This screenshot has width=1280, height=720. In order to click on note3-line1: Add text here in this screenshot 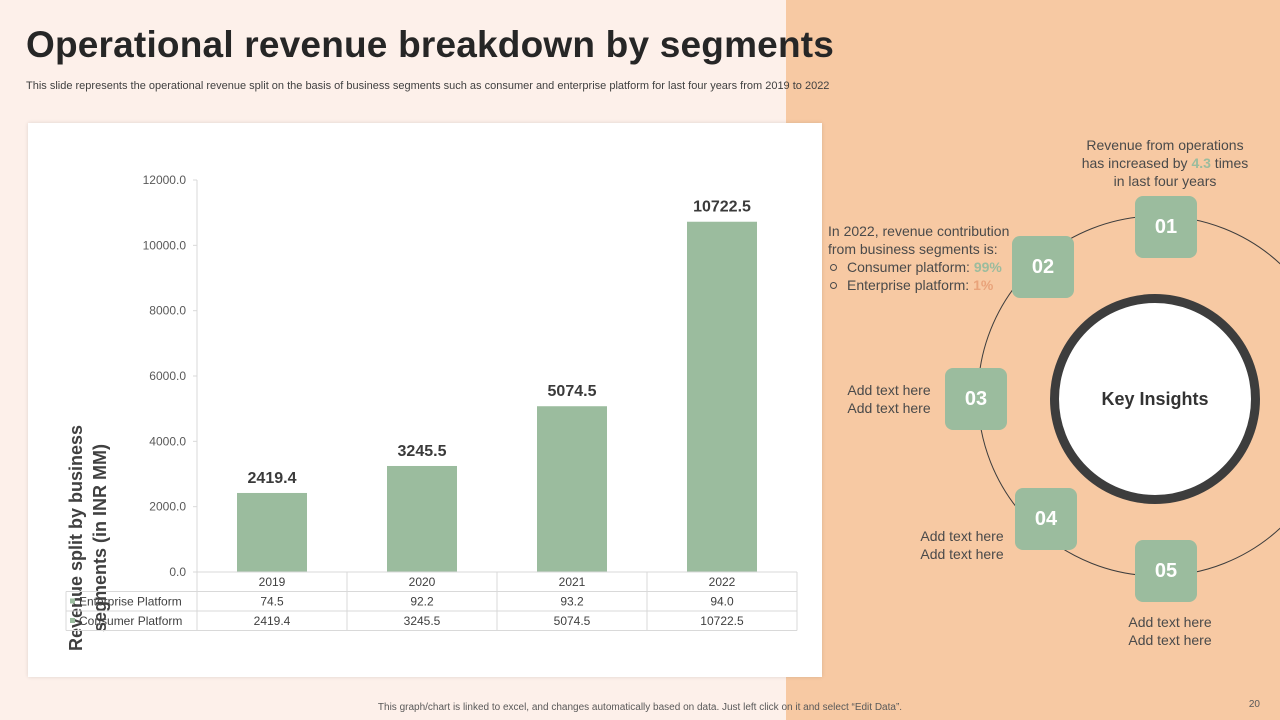, I will do `click(889, 390)`.